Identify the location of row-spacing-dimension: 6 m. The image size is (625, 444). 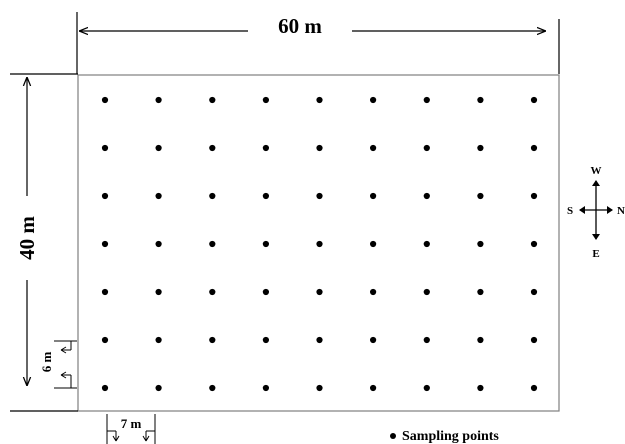
(58, 364).